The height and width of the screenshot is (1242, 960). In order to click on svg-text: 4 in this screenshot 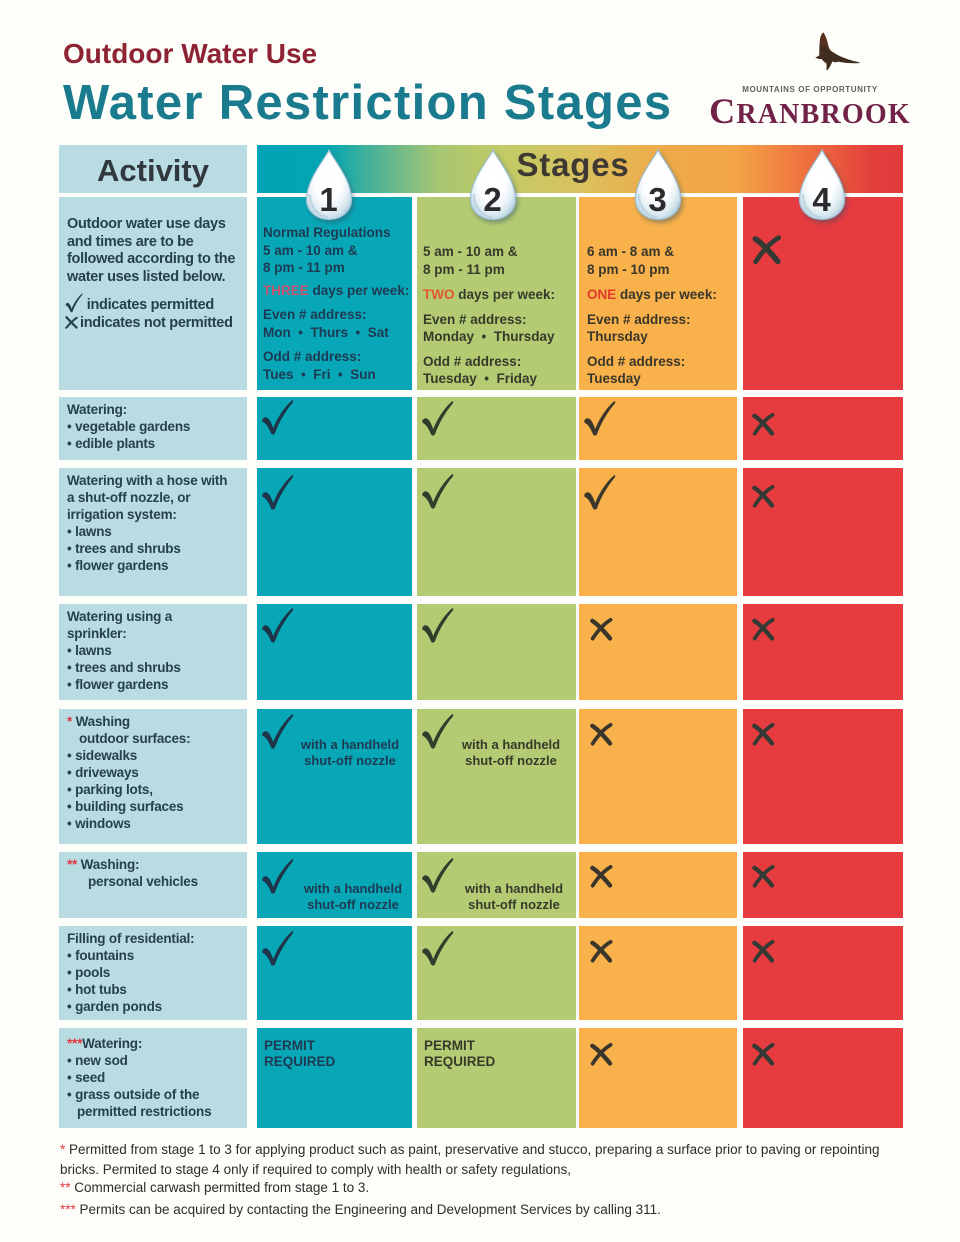, I will do `click(821, 199)`.